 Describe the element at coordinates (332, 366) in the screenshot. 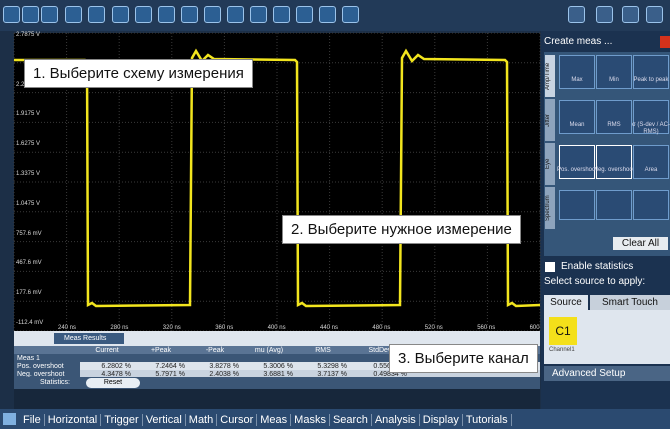

I see `value-cell: 5.3298 %` at that location.